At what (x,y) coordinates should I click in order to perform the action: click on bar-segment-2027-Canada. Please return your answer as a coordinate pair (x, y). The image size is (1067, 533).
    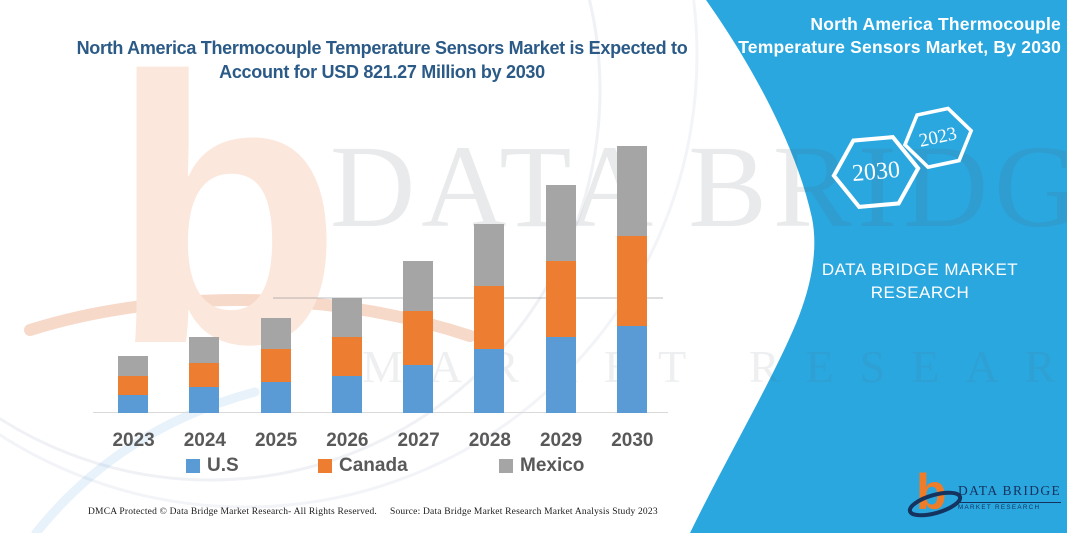
    Looking at the image, I should click on (418, 338).